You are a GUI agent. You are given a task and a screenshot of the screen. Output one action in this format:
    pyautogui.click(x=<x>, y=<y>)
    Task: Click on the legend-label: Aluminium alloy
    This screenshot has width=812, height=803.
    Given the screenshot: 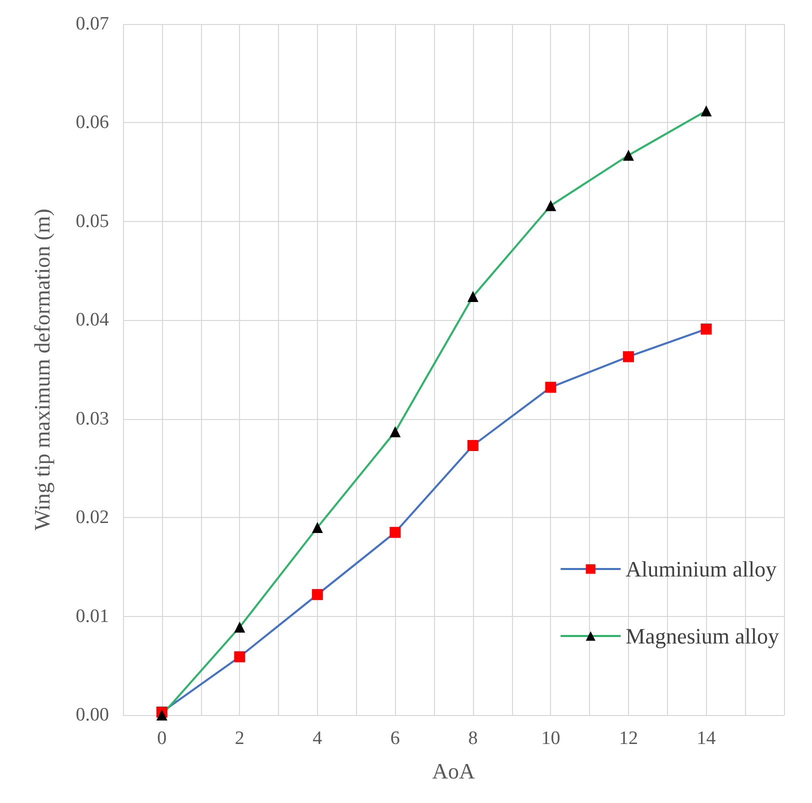 What is the action you would take?
    pyautogui.click(x=701, y=569)
    